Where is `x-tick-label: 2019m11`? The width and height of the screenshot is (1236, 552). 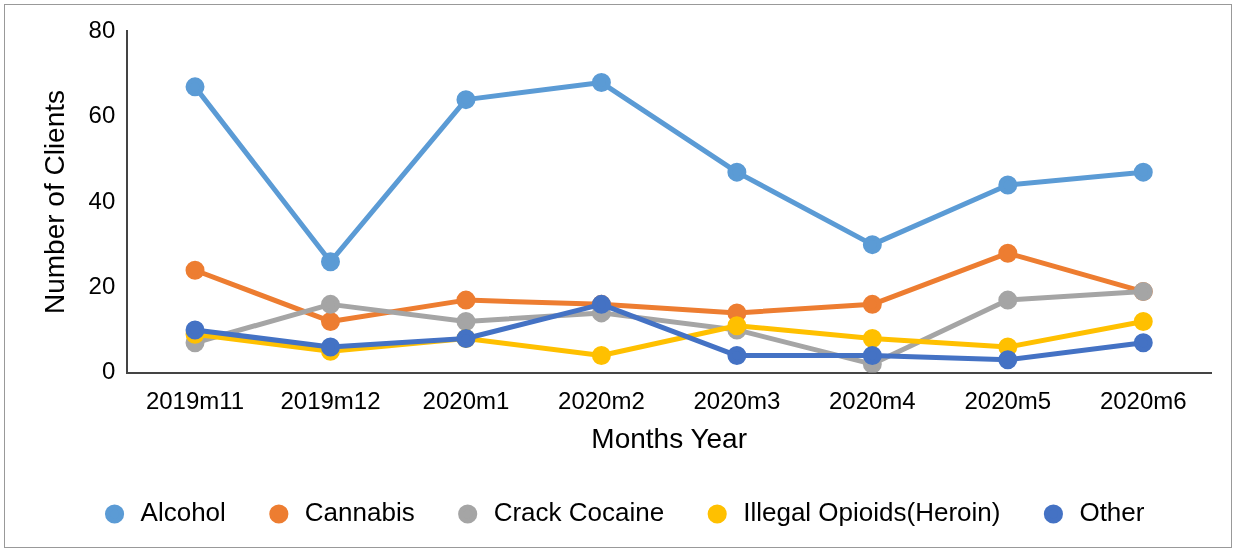 x-tick-label: 2019m11 is located at coordinates (195, 400).